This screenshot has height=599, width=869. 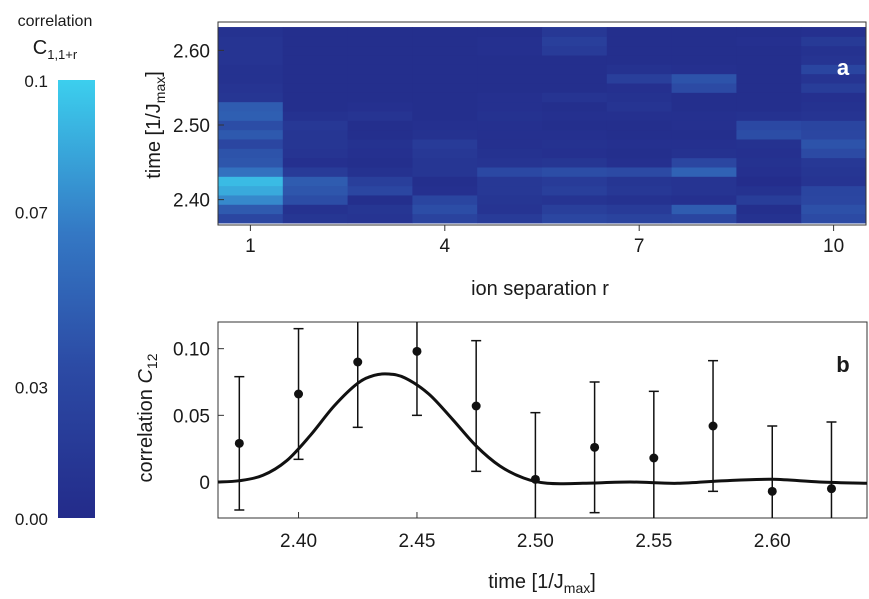 I want to click on scatter-y-tick-label: 0.10, so click(x=191, y=350).